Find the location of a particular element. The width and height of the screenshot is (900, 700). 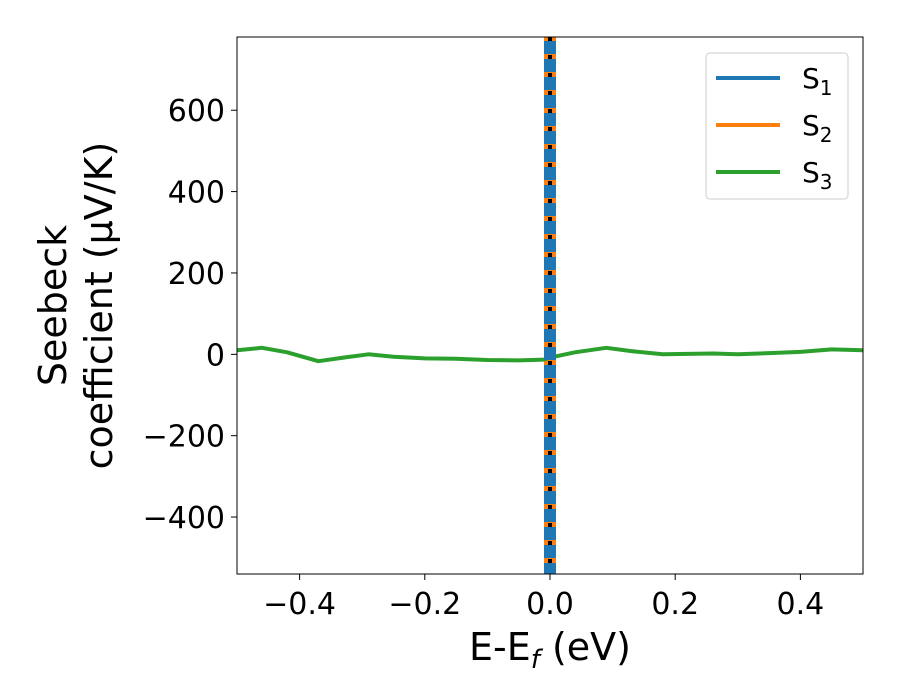

legend-label-s3: S3 is located at coordinates (817, 175).